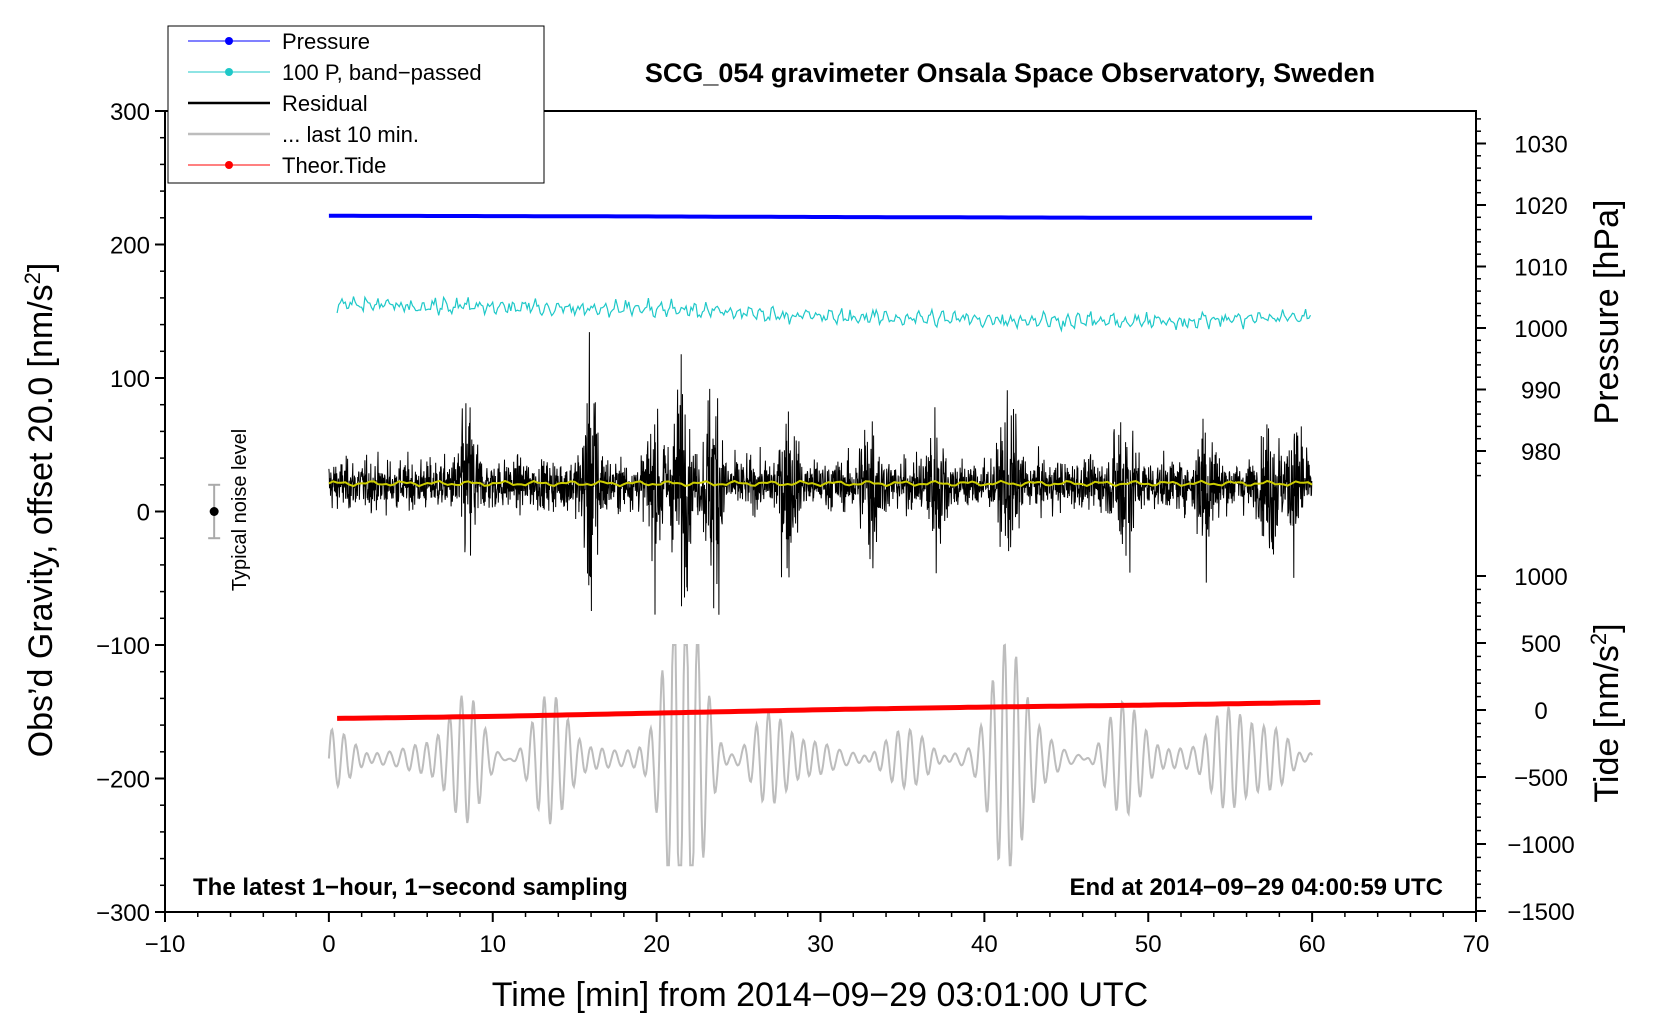 The width and height of the screenshot is (1660, 1020). Describe the element at coordinates (1541, 778) in the screenshot. I see `tide-tick-label: −500` at that location.